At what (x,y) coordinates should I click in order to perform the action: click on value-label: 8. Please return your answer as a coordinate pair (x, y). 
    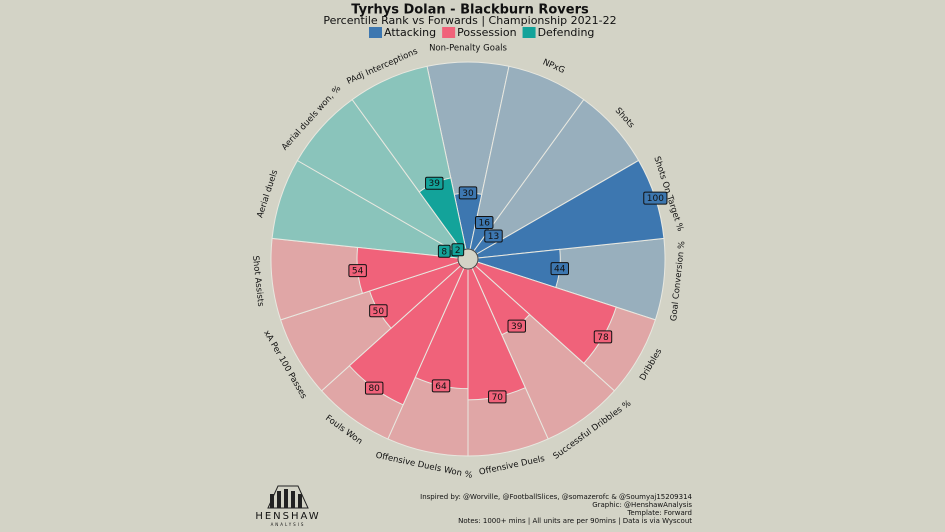
    Looking at the image, I should click on (444, 251).